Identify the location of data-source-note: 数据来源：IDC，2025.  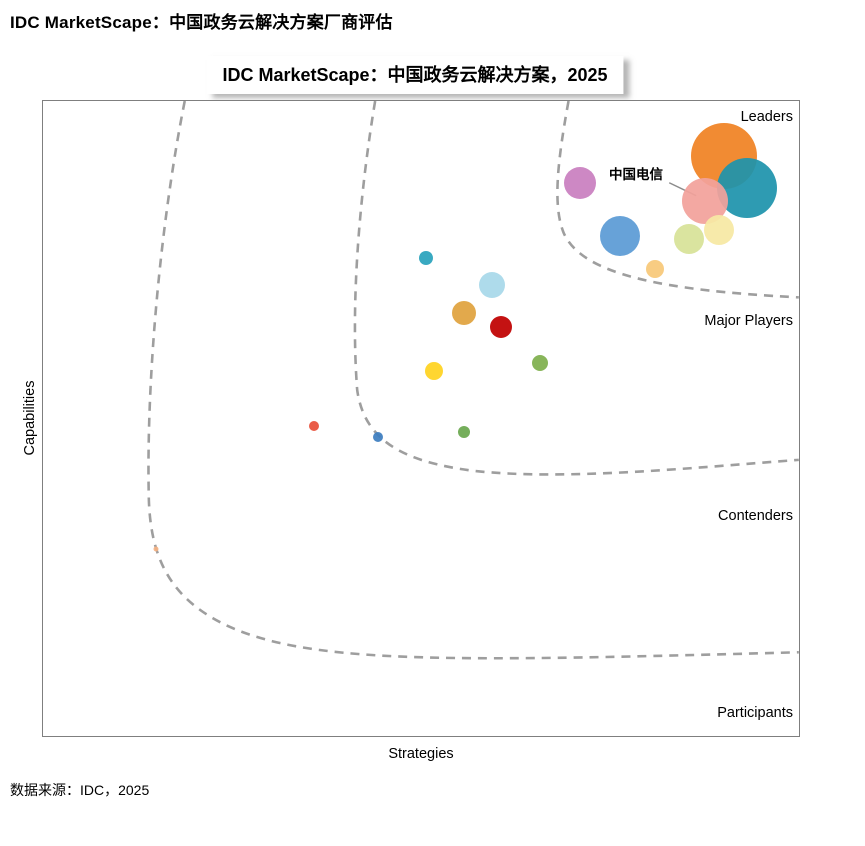
(80, 790).